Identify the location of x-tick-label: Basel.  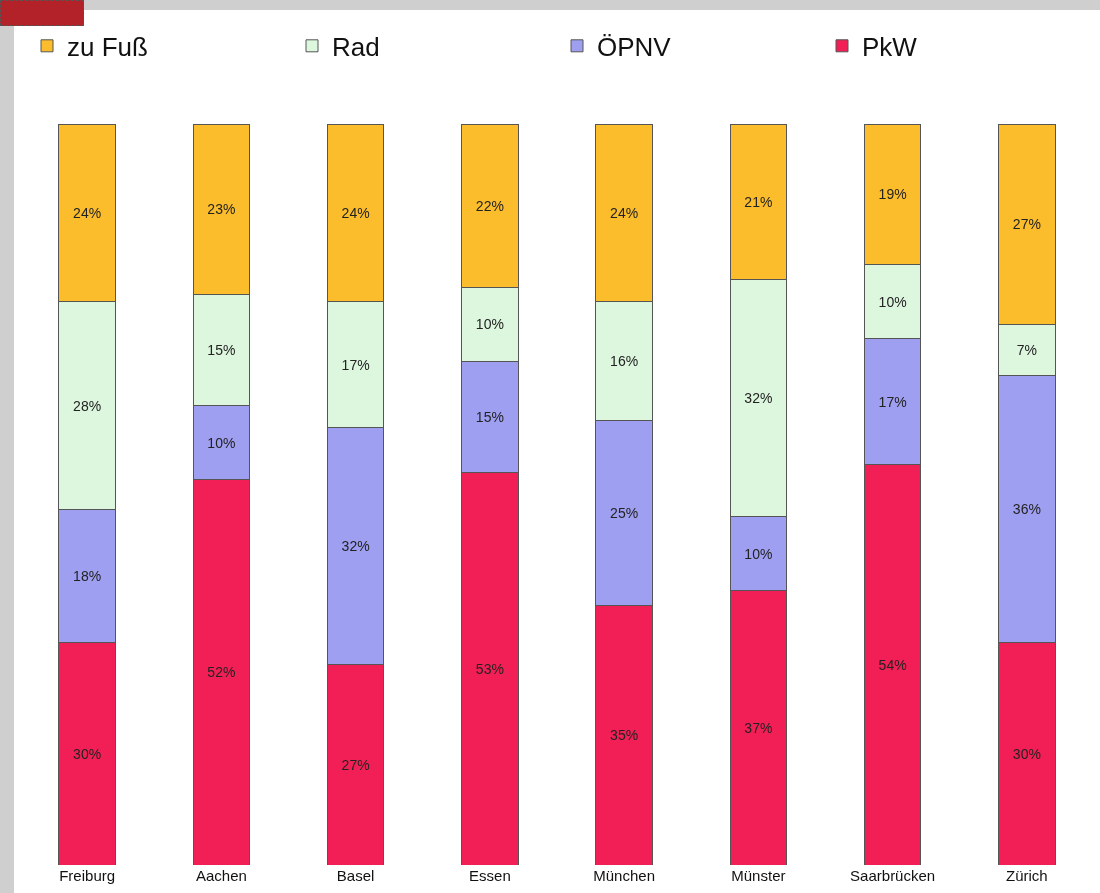
(355, 875).